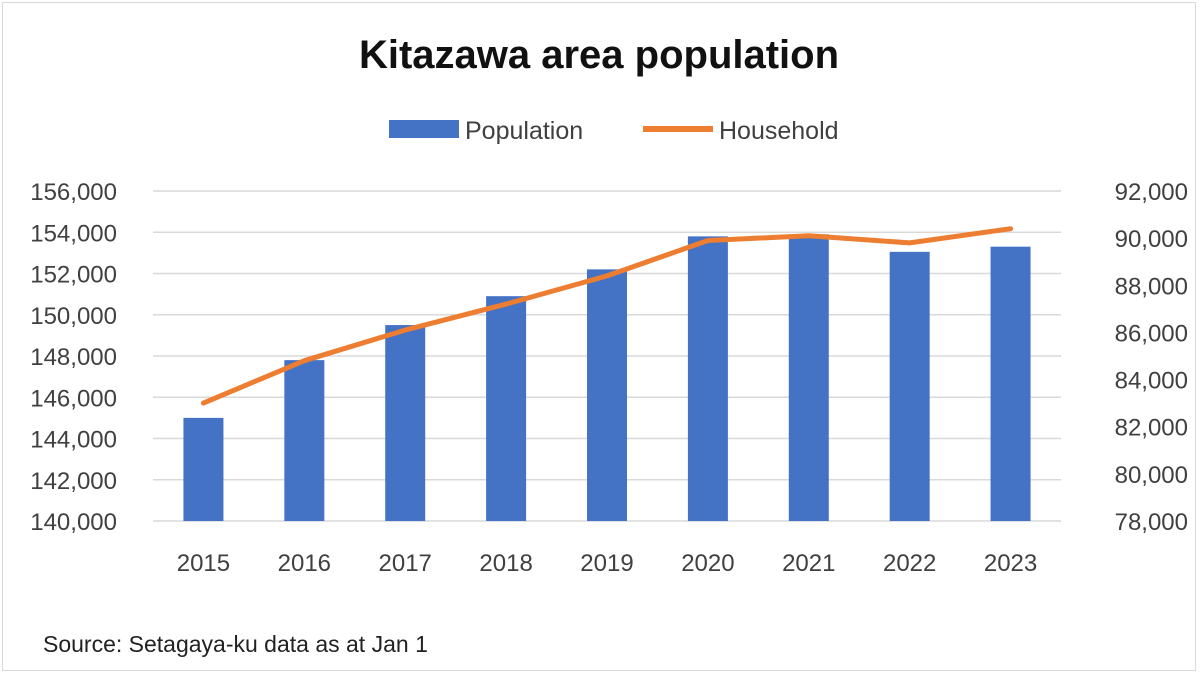 The image size is (1200, 677). Describe the element at coordinates (1151, 475) in the screenshot. I see `right-axis-tick-label: 80,000` at that location.